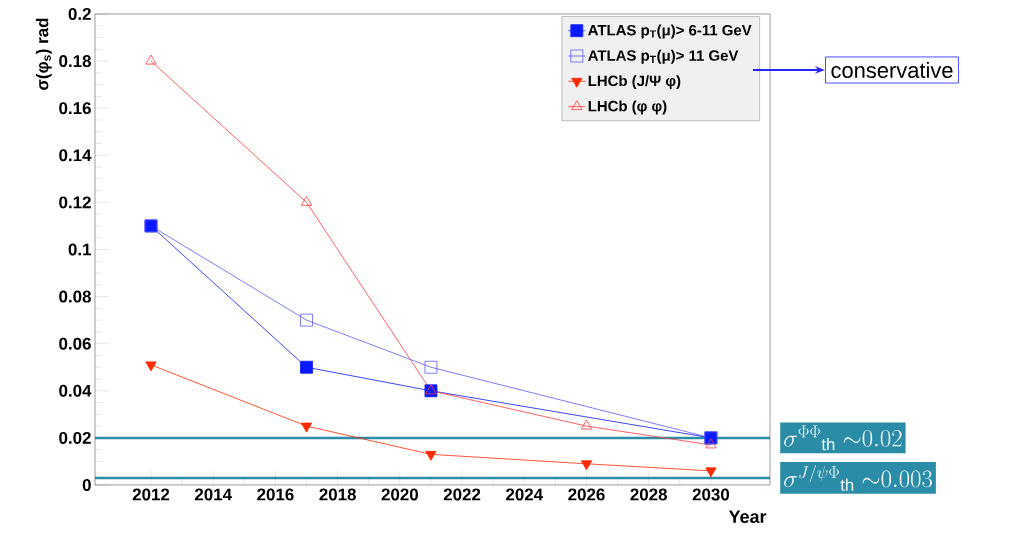 Image resolution: width=1019 pixels, height=537 pixels. I want to click on x-tick-label: 2020, so click(399, 494).